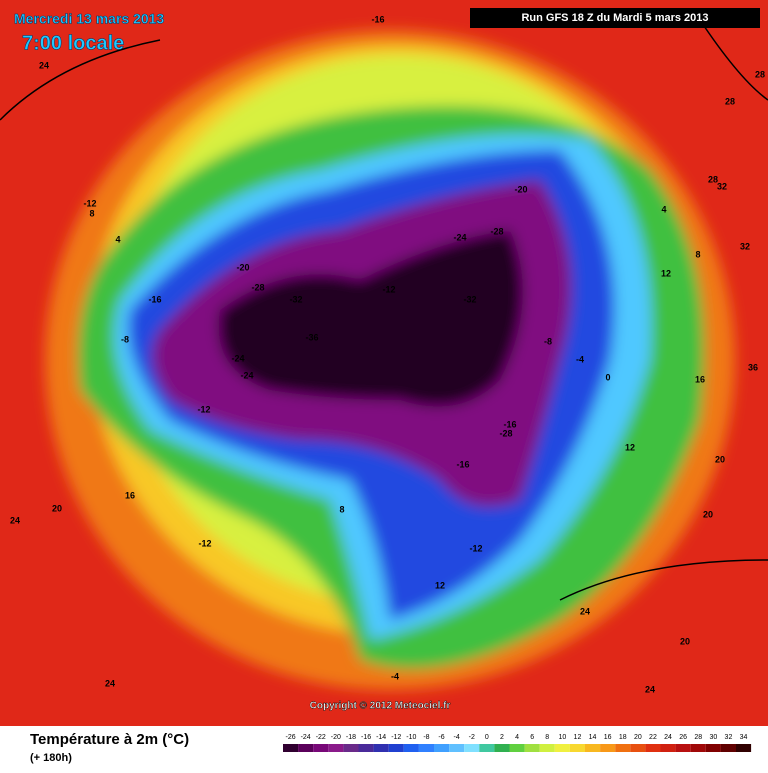 This screenshot has height=773, width=768. I want to click on date-label: Mercredi 13 mars 2013, so click(89, 19).